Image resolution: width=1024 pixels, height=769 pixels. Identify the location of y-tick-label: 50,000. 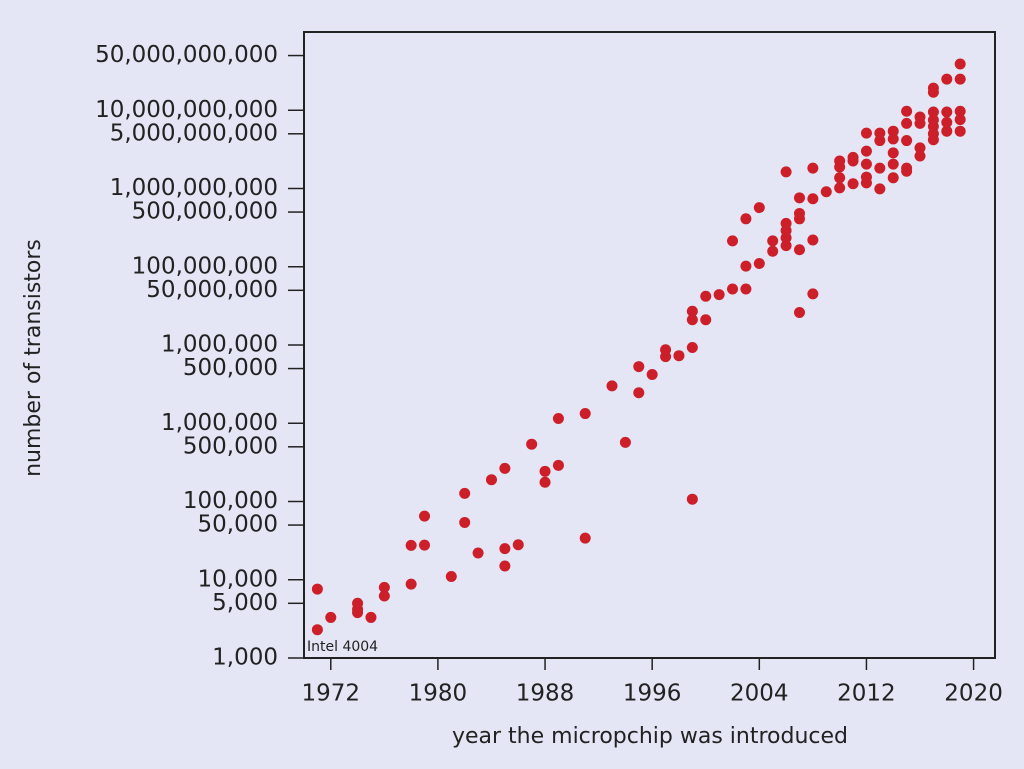
(238, 525).